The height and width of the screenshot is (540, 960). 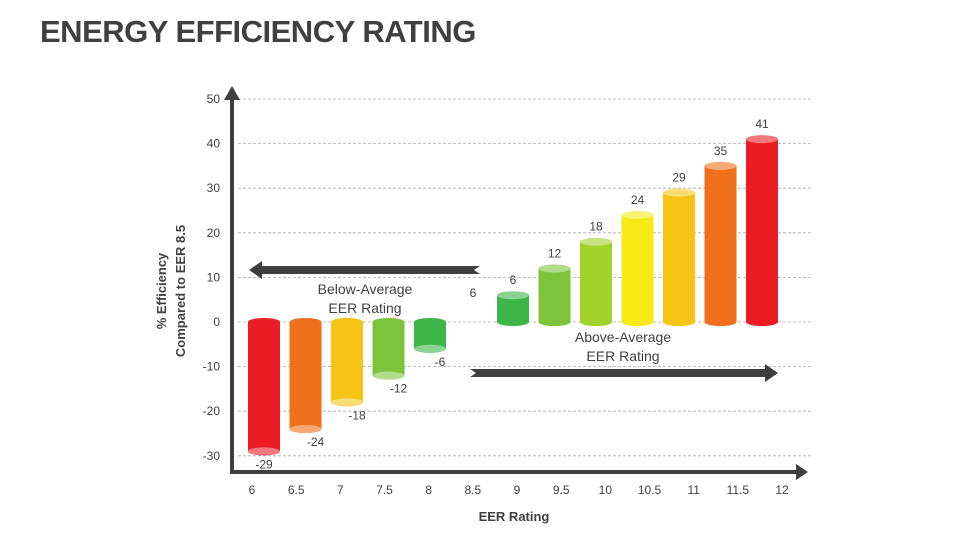 What do you see at coordinates (232, 285) in the screenshot?
I see `y-axis` at bounding box center [232, 285].